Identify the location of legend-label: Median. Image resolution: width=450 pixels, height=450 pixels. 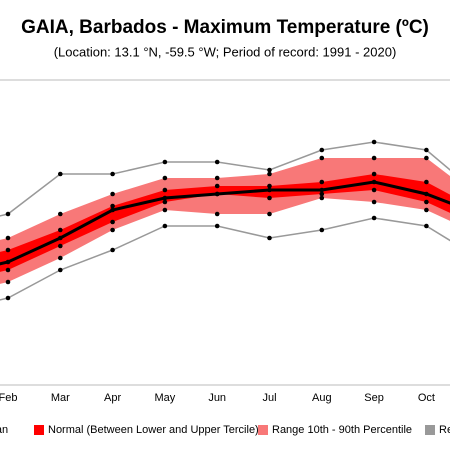
(4, 430).